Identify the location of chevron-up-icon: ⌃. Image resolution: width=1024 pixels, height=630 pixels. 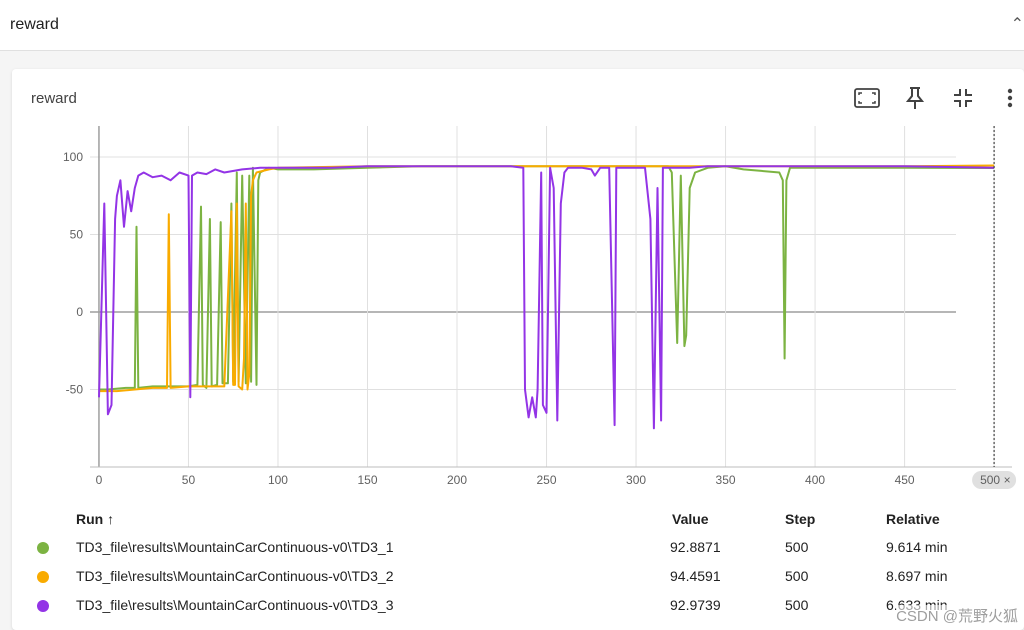
(1017, 24).